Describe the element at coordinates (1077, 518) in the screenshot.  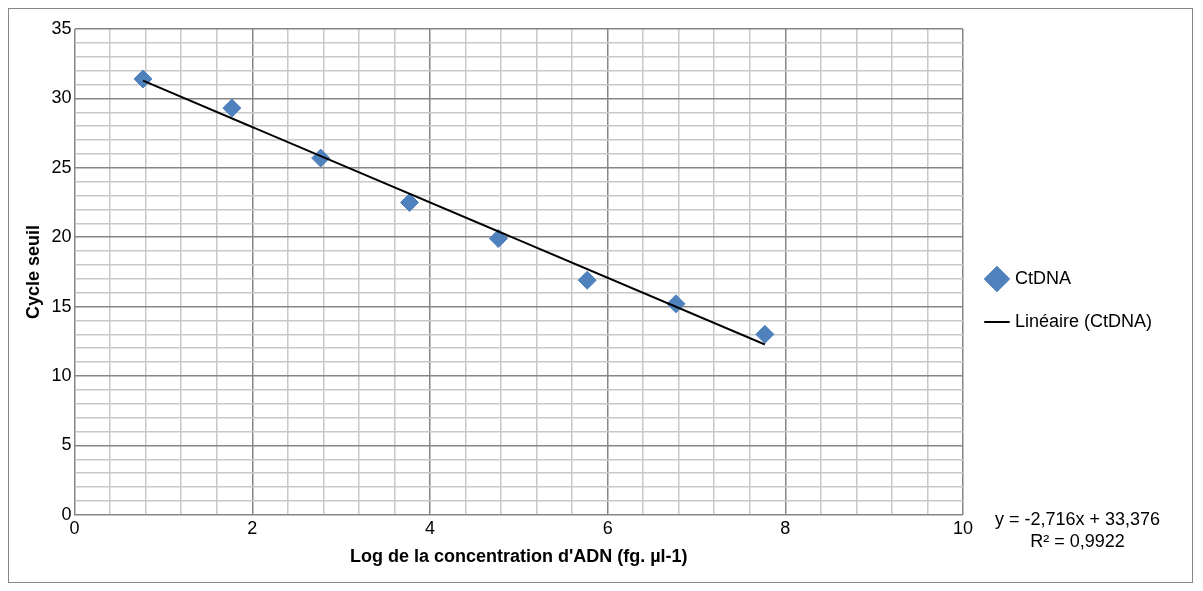
I see `text: y = -2,716x + 33,376` at that location.